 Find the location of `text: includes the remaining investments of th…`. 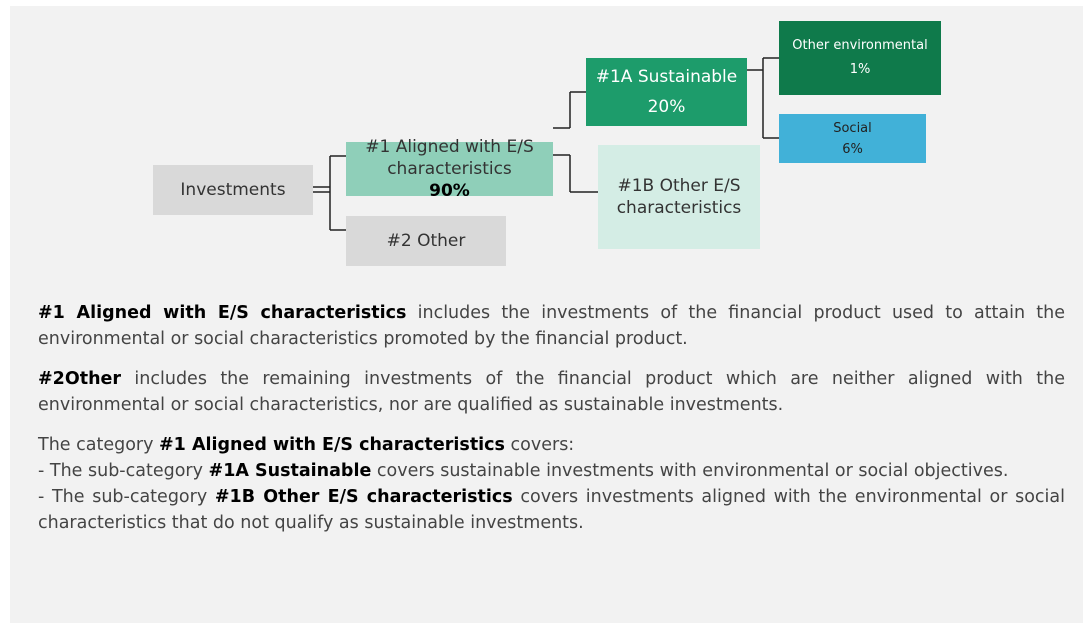

text: includes the remaining investments of th… is located at coordinates (551, 392).